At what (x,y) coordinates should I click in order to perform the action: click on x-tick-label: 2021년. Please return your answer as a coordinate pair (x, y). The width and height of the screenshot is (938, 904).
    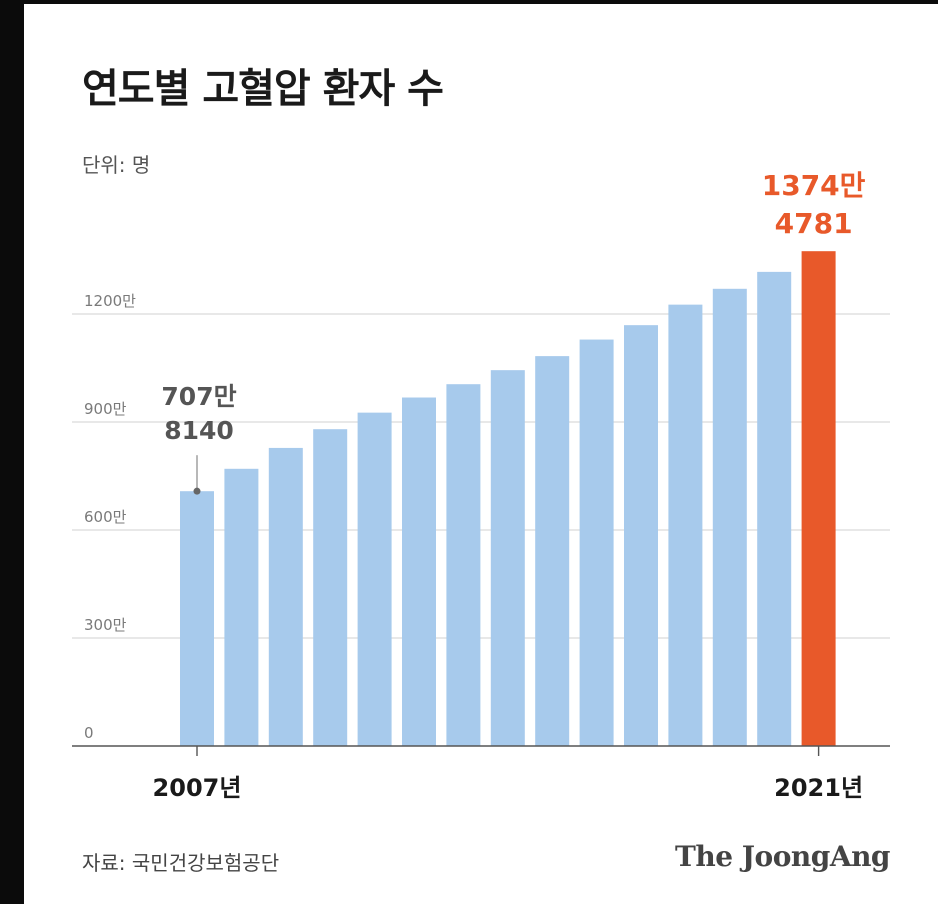
    Looking at the image, I should click on (818, 788).